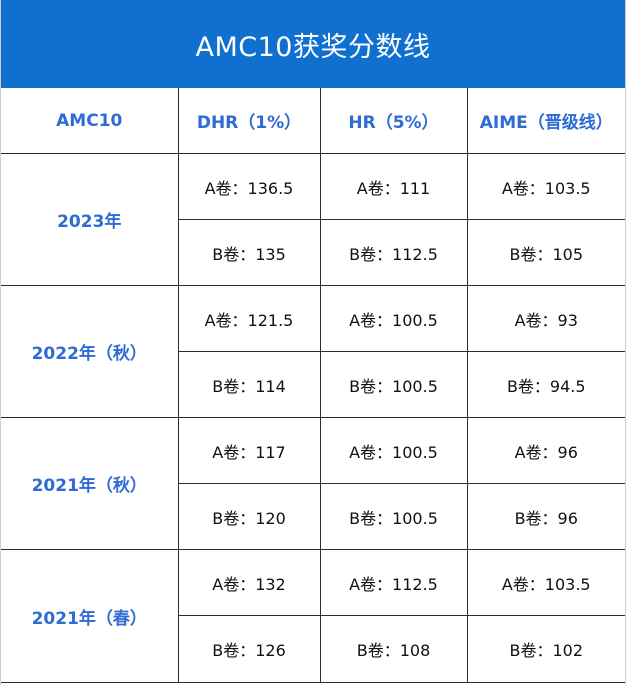 This screenshot has width=626, height=685. Describe the element at coordinates (90, 351) in the screenshot. I see `year-cell: 2022年（秋）` at that location.